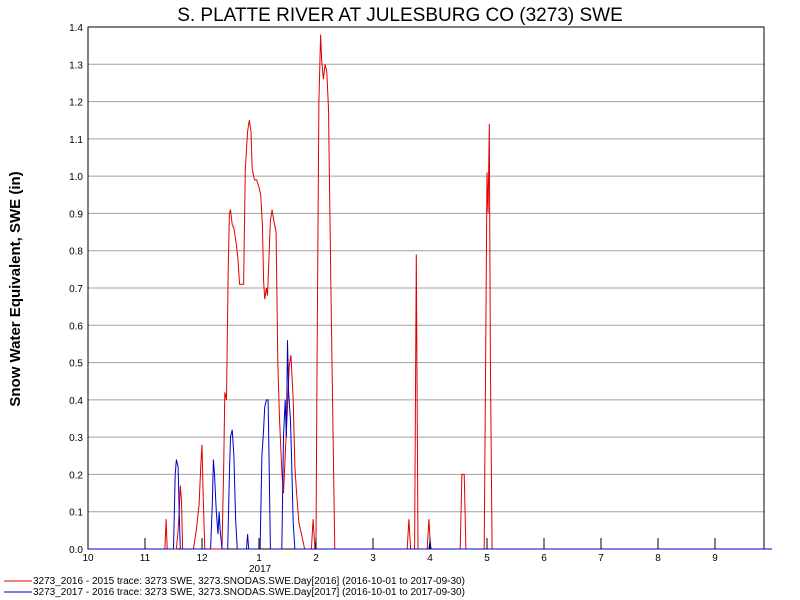 This screenshot has width=800, height=600. What do you see at coordinates (544, 558) in the screenshot?
I see `x-tick-label: 6` at bounding box center [544, 558].